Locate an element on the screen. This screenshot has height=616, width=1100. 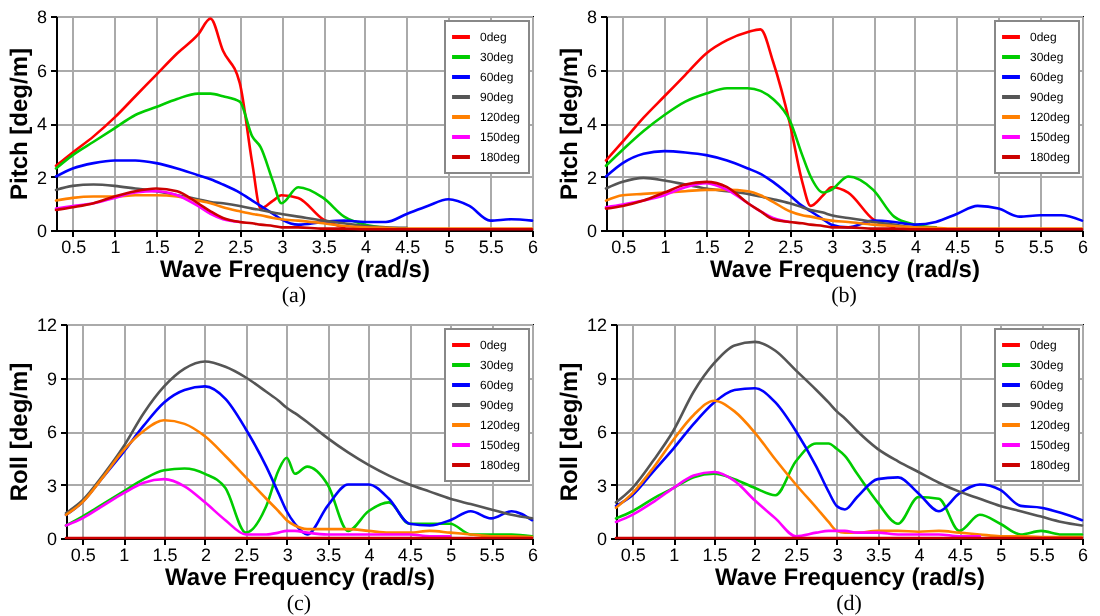
text: (a) is located at coordinates (294, 296).